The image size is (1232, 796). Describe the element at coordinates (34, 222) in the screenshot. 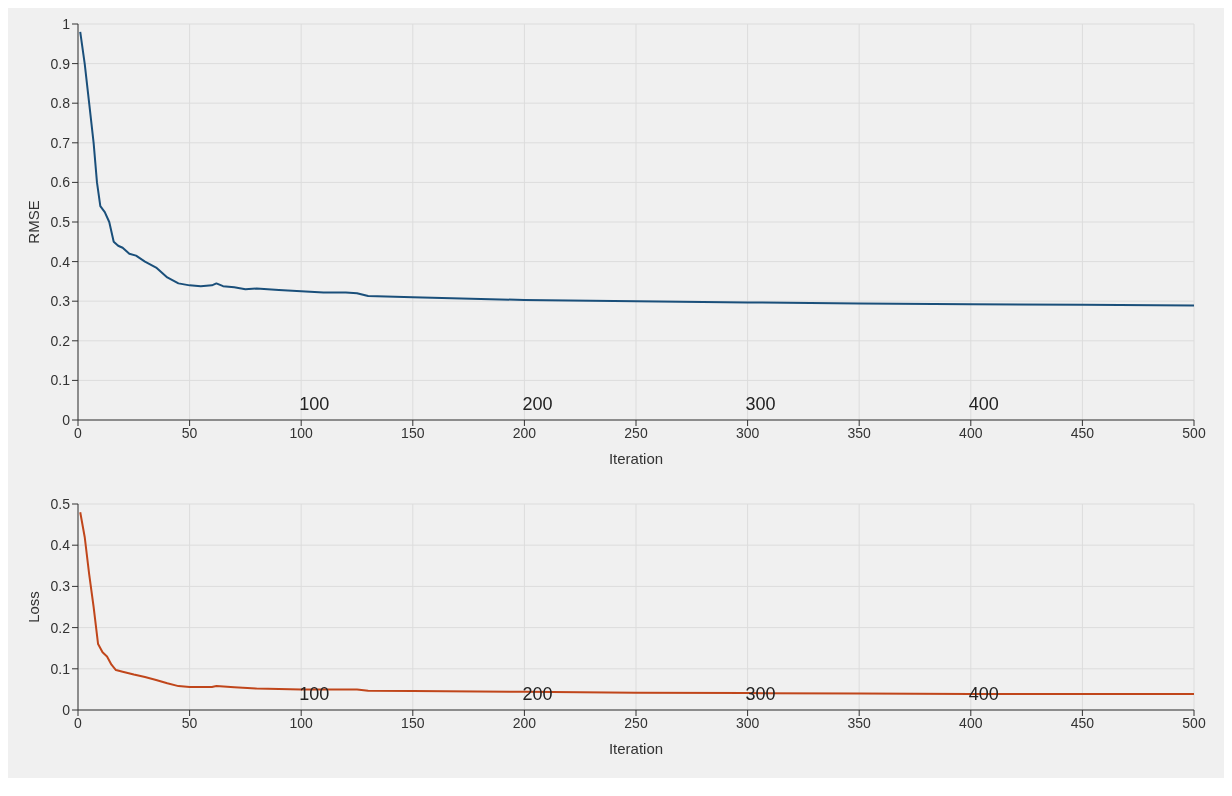

I see `y-axis-title: RMSE` at that location.